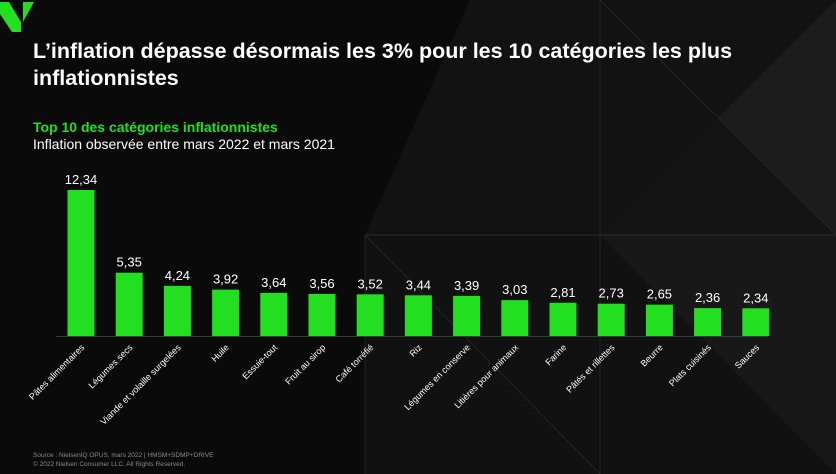 The height and width of the screenshot is (474, 836). Describe the element at coordinates (416, 350) in the screenshot. I see `category-label-7: Riz` at that location.